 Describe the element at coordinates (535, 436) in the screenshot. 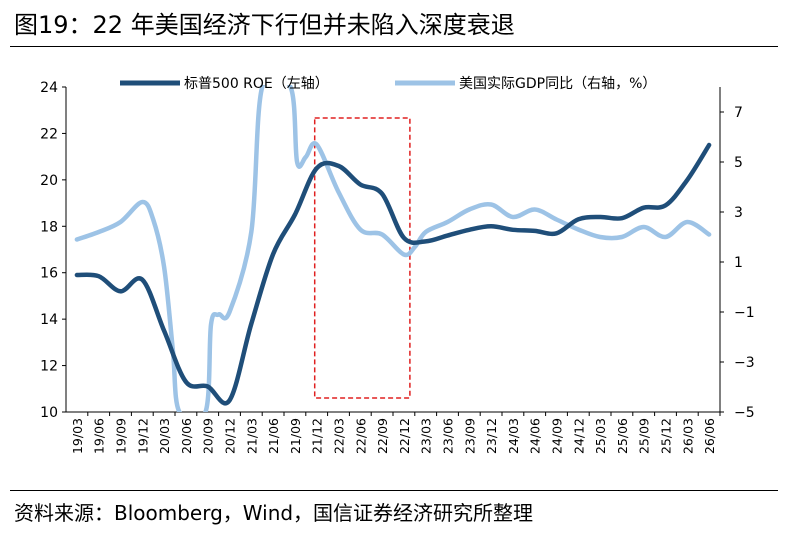

I see `x-tick-label: 24/06` at that location.